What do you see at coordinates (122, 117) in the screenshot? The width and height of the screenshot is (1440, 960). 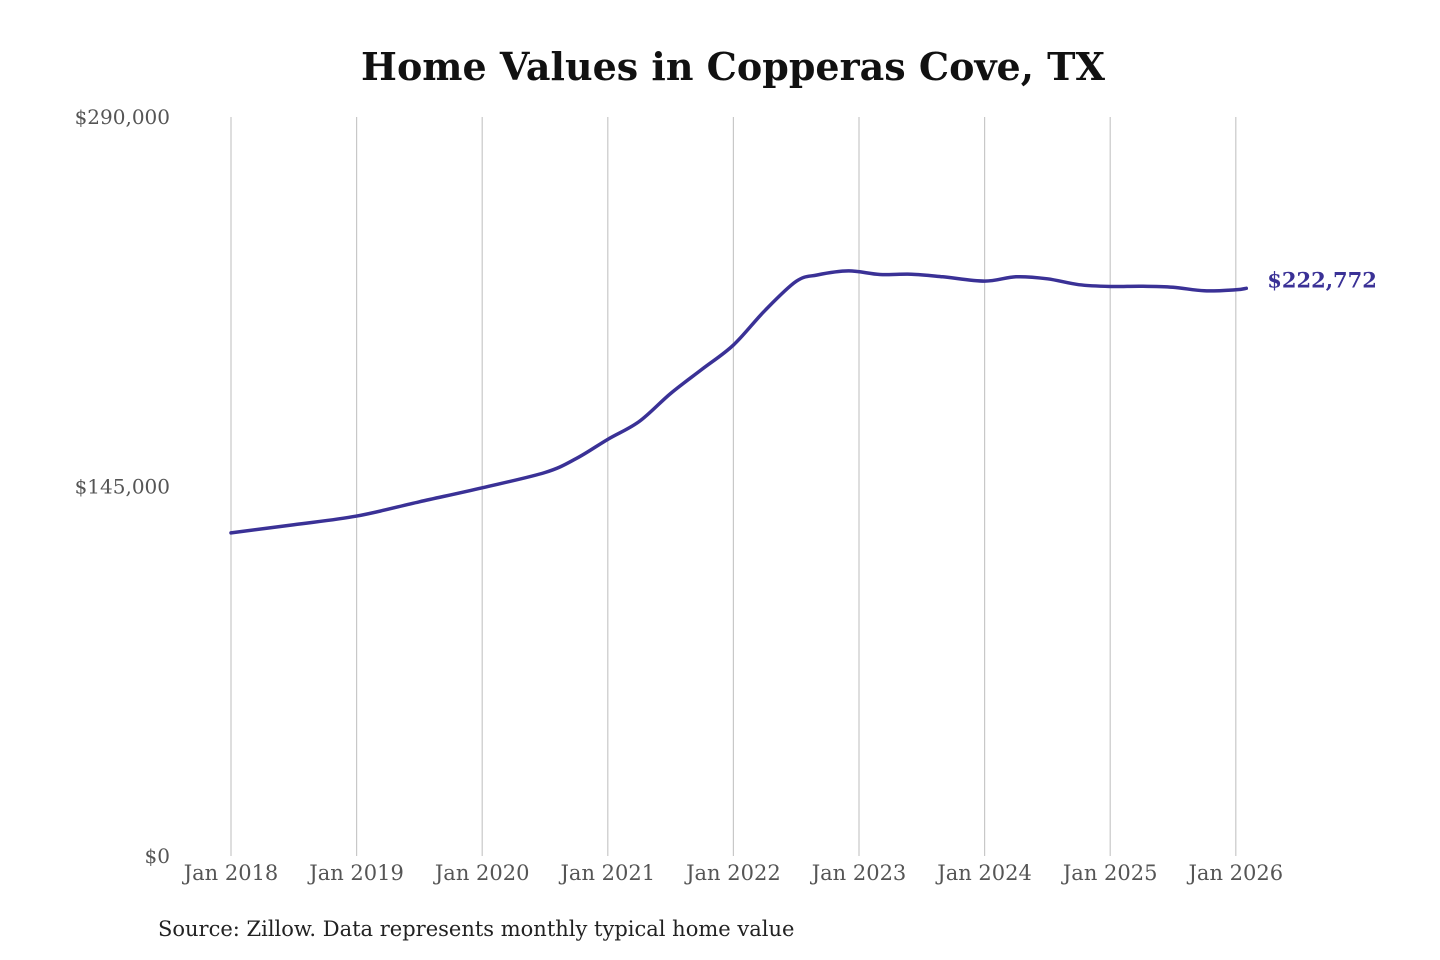 I see `y-tick-label: $290,000` at bounding box center [122, 117].